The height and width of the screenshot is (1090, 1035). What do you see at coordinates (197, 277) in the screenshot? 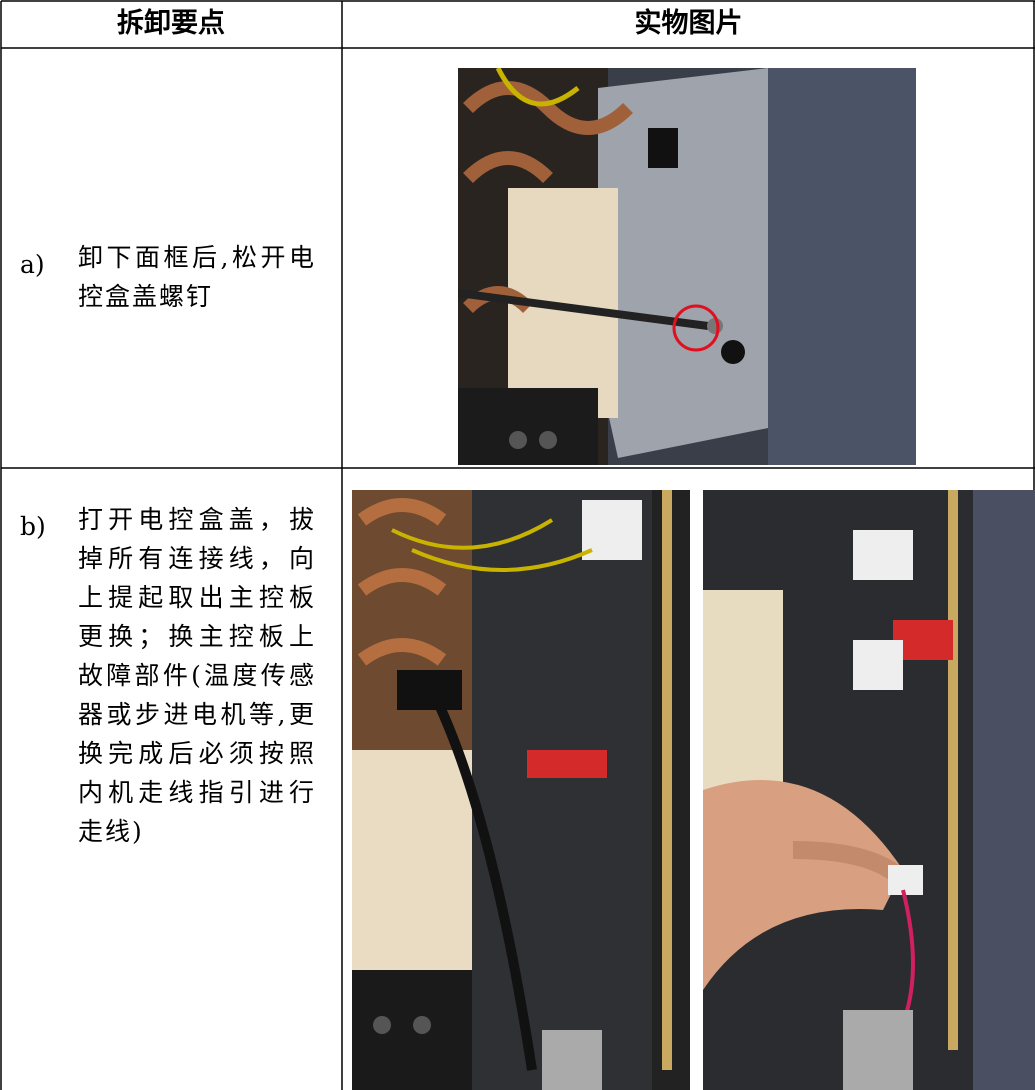
I see `step-text: 卸下面框后,松开电控盒盖螺钉` at bounding box center [197, 277].